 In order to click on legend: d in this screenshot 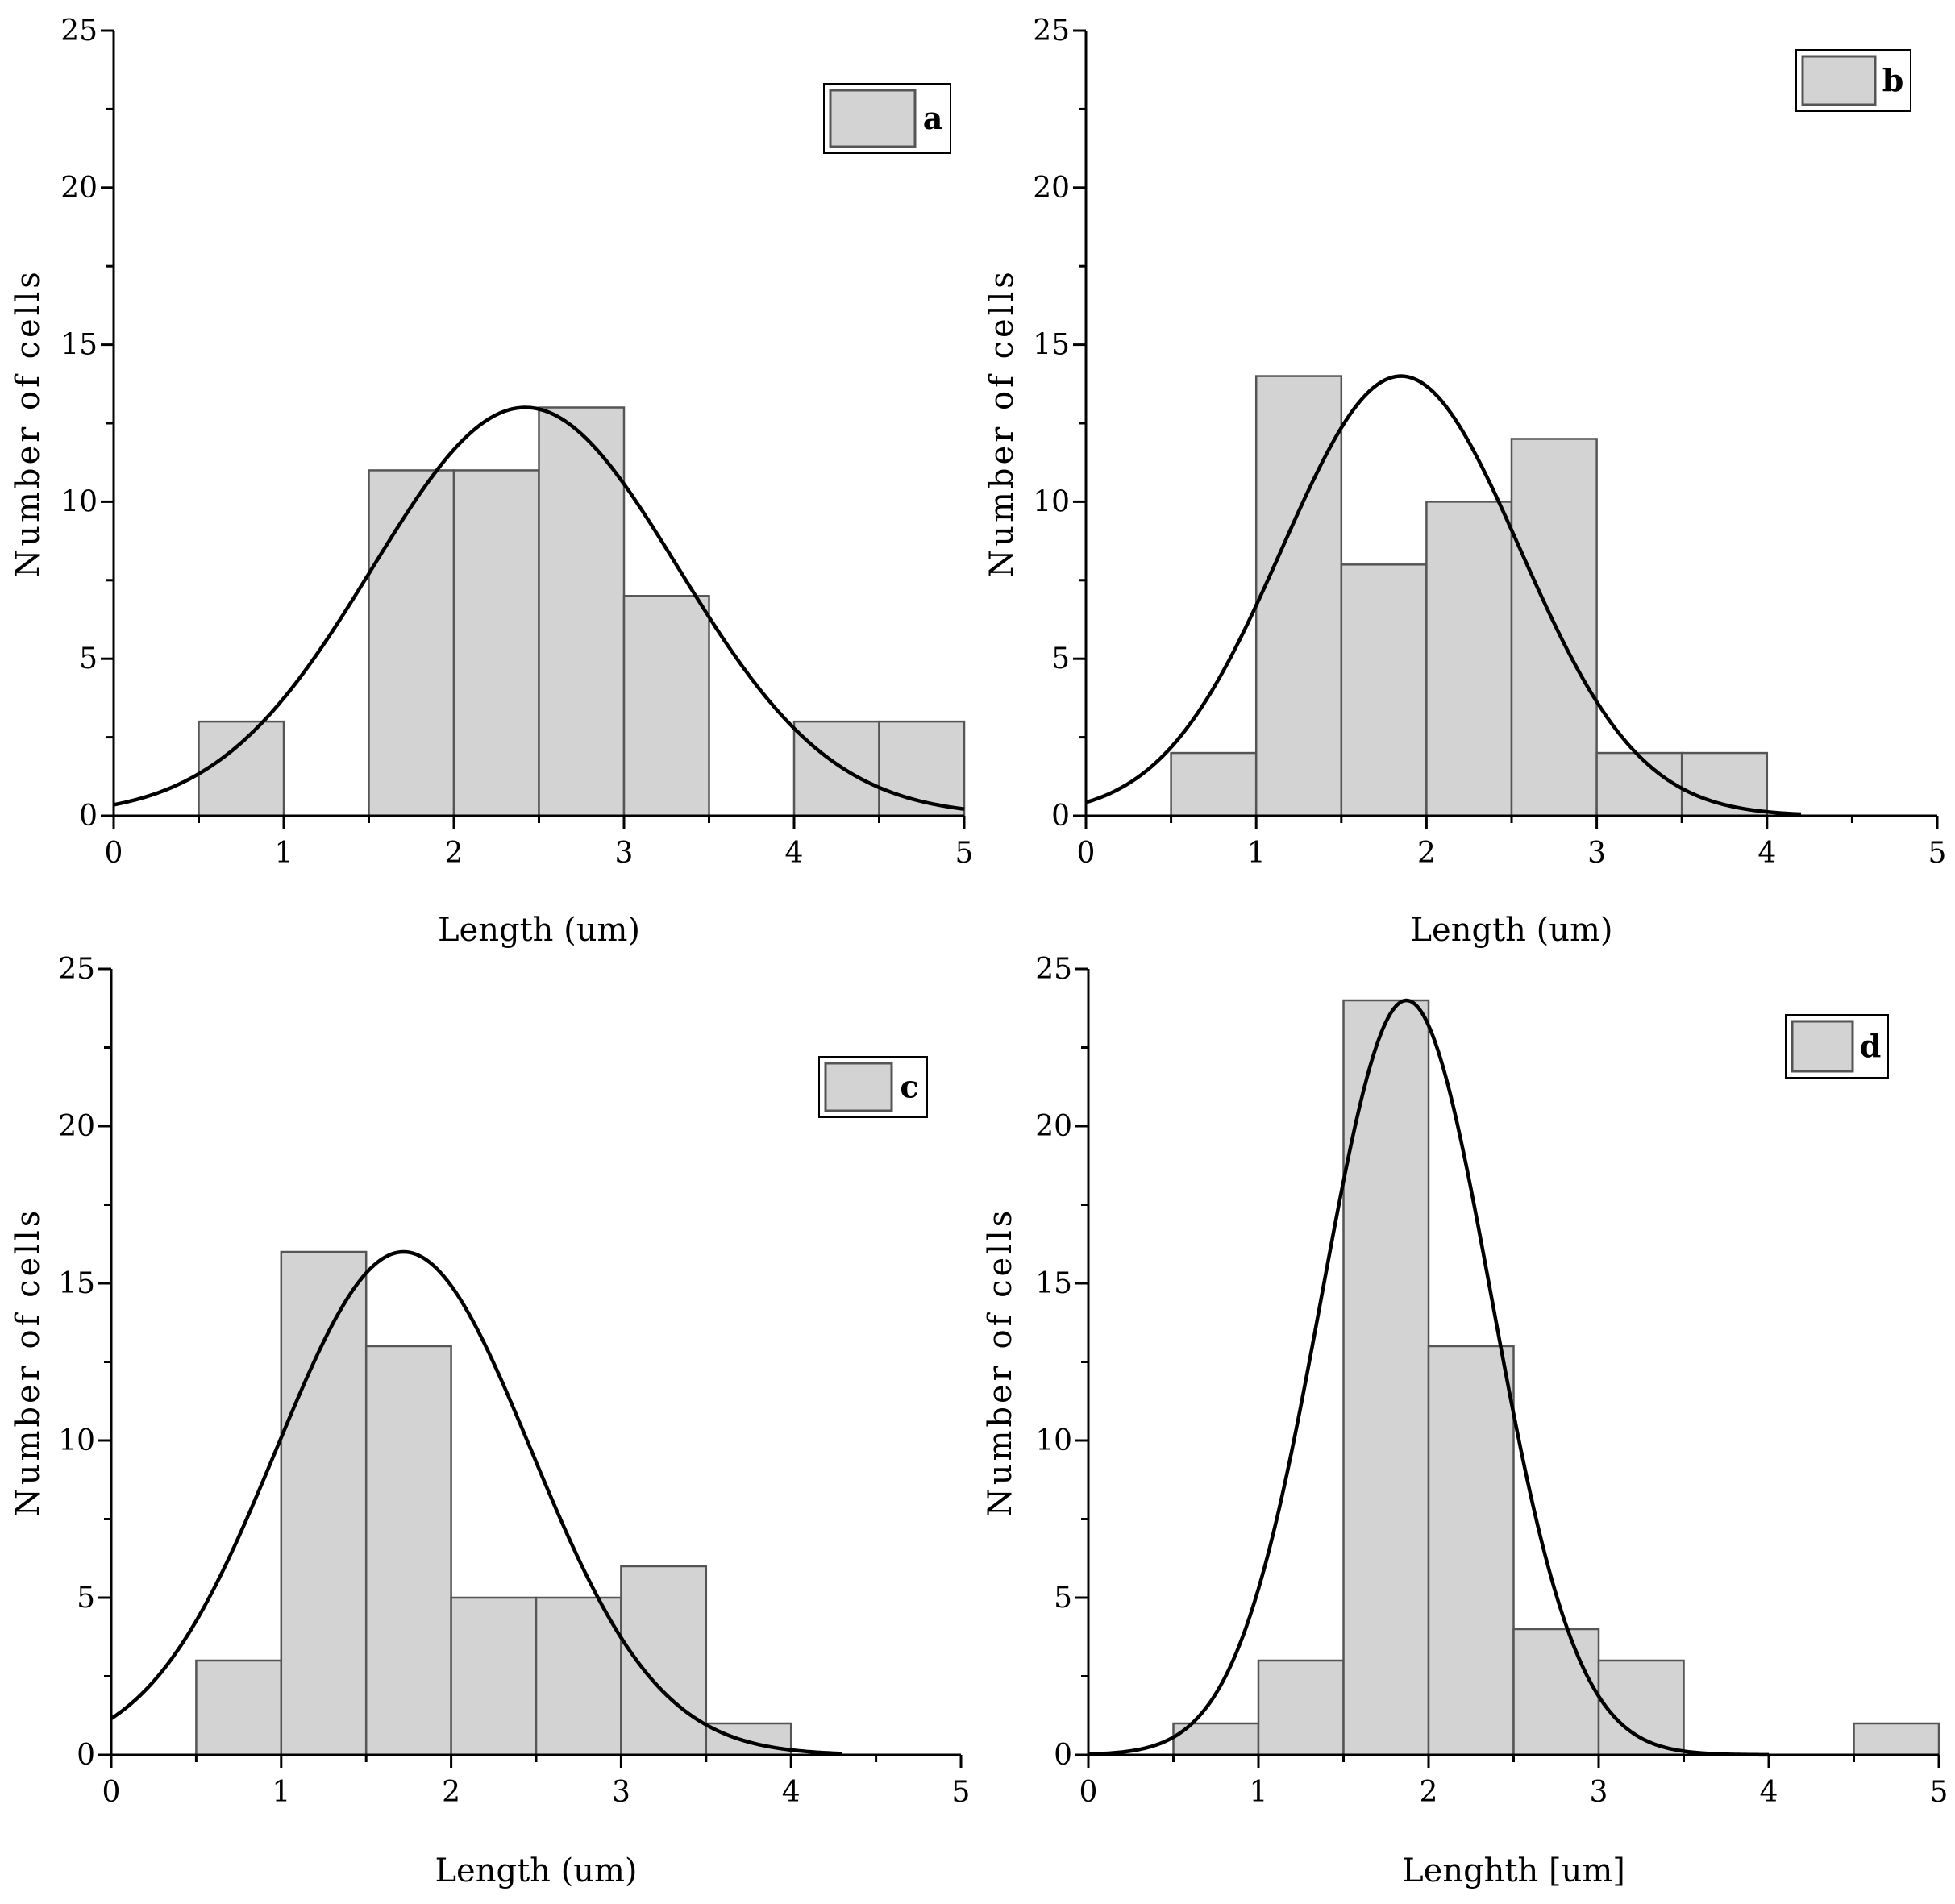, I will do `click(1837, 1046)`.